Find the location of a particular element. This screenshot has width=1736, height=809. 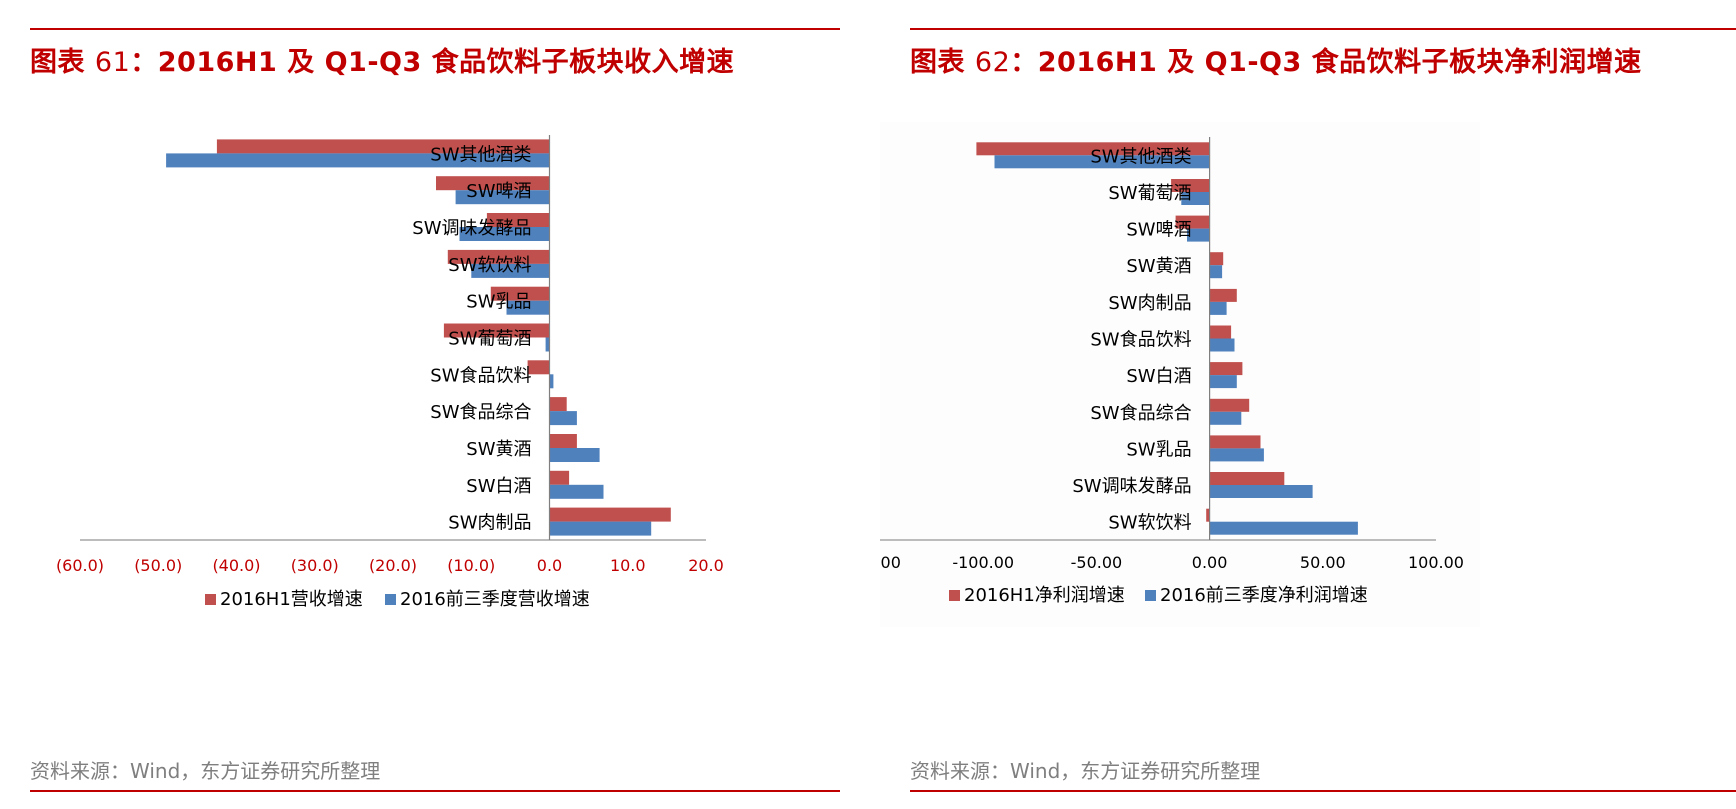

x-tick-label: -100.00 is located at coordinates (983, 562).